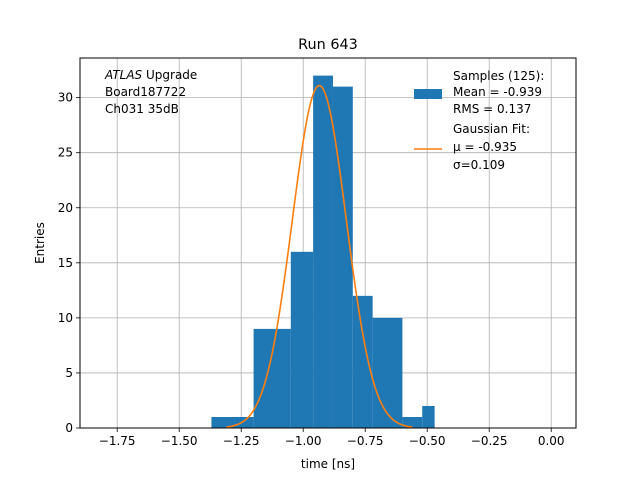 This screenshot has width=640, height=484. I want to click on y-tick-label: 0, so click(69, 428).